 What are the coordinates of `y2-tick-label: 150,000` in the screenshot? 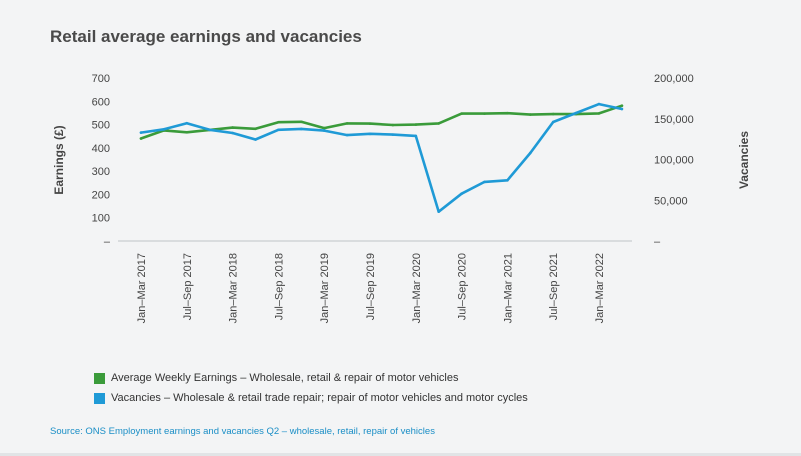 It's located at (674, 120).